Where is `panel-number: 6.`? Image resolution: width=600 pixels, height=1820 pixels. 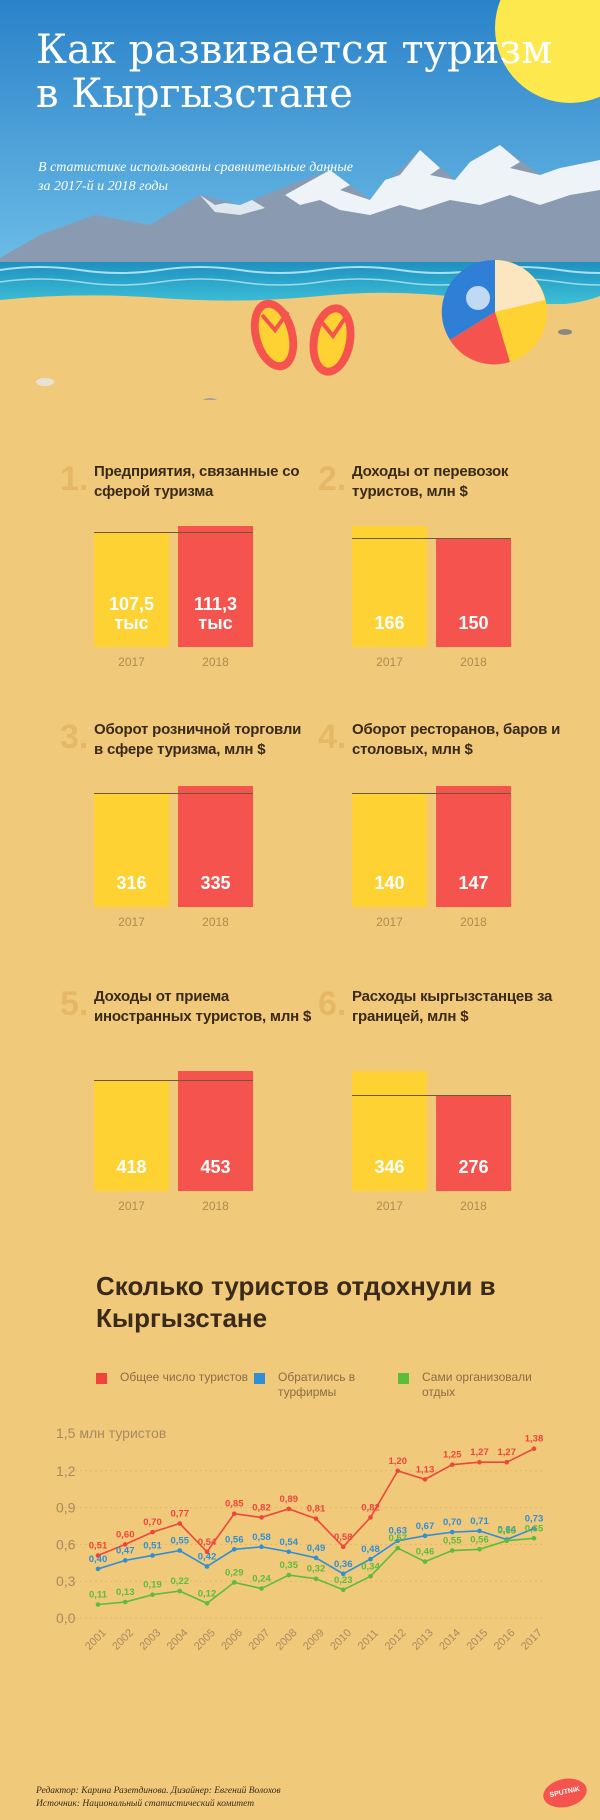 panel-number: 6. is located at coordinates (332, 1004).